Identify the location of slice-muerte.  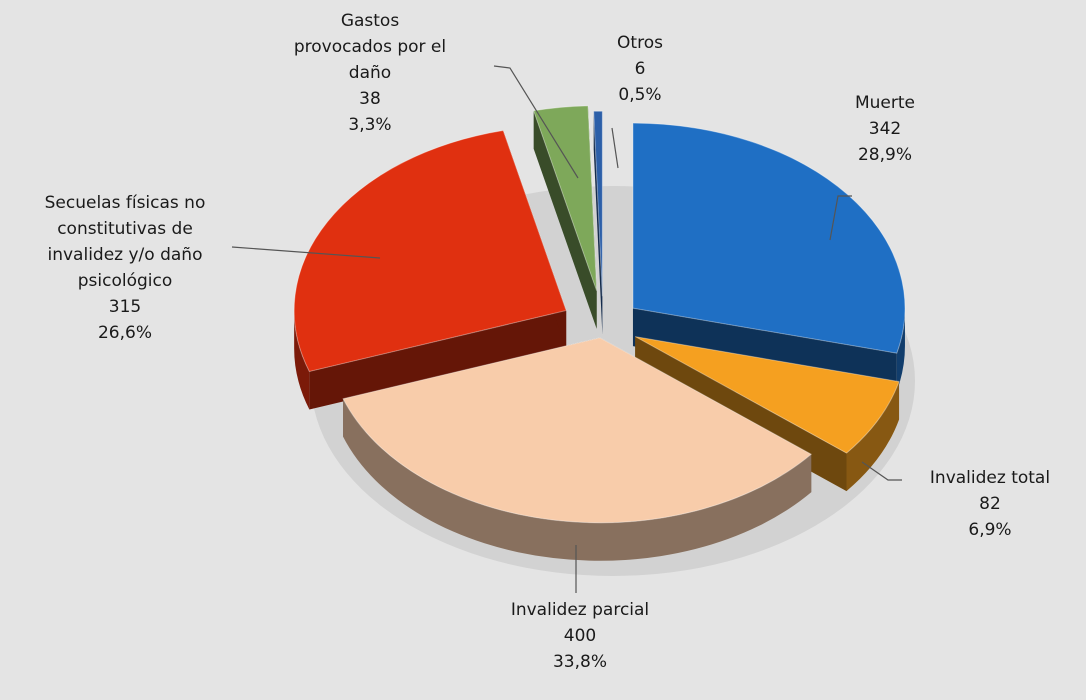
(769, 238).